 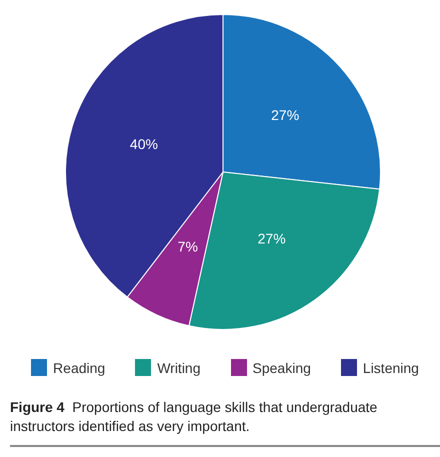 What do you see at coordinates (390, 368) in the screenshot?
I see `legend-label: Listening` at bounding box center [390, 368].